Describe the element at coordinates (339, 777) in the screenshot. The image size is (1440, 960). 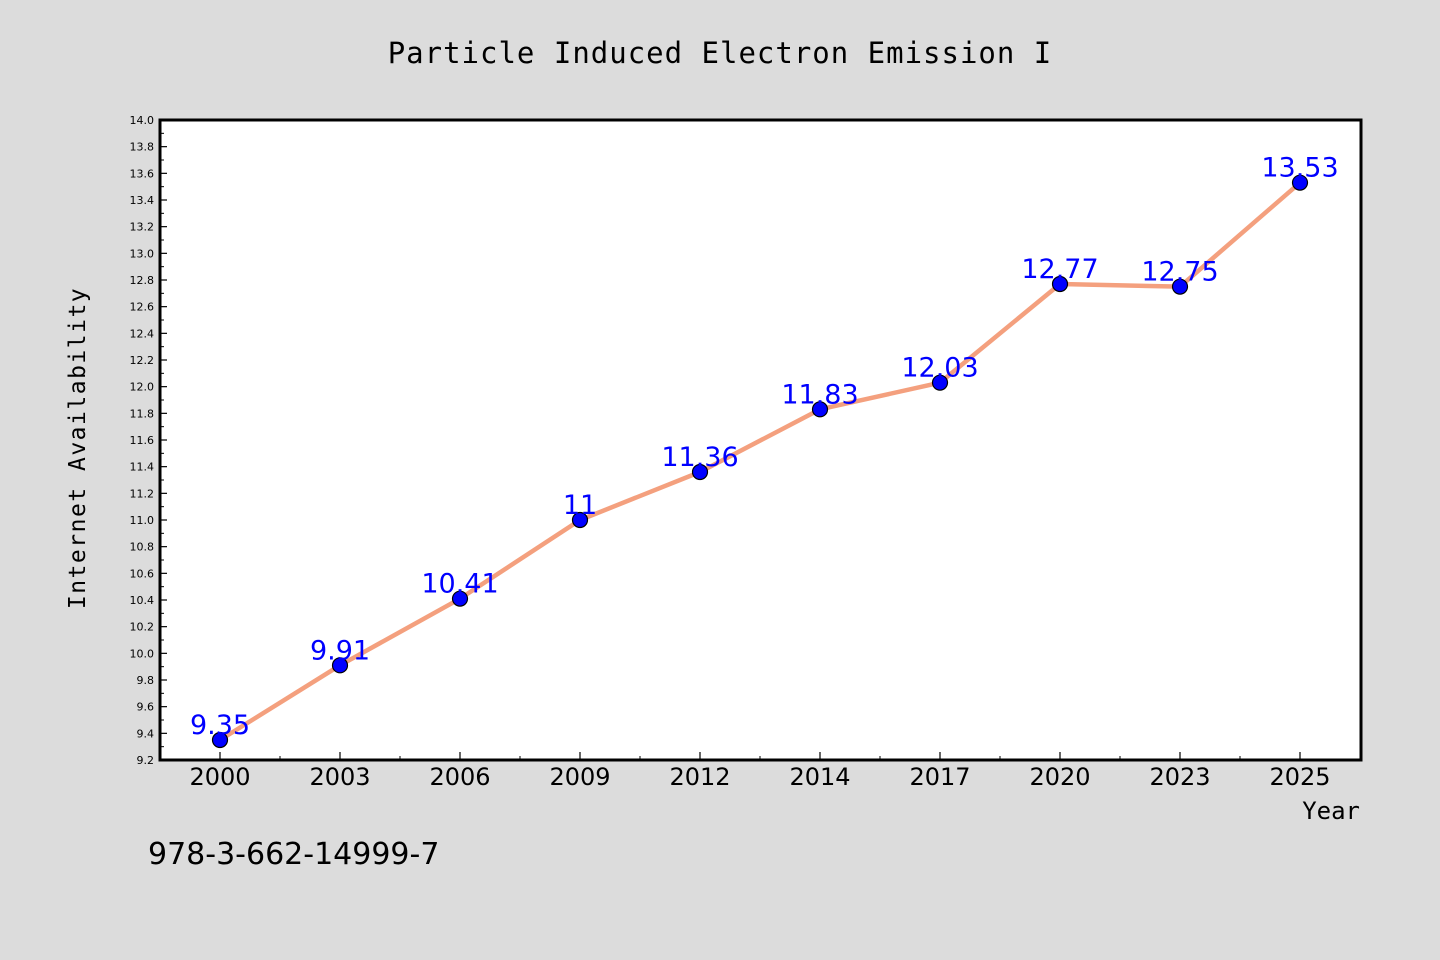
I see `x-tick-label: 2003` at that location.